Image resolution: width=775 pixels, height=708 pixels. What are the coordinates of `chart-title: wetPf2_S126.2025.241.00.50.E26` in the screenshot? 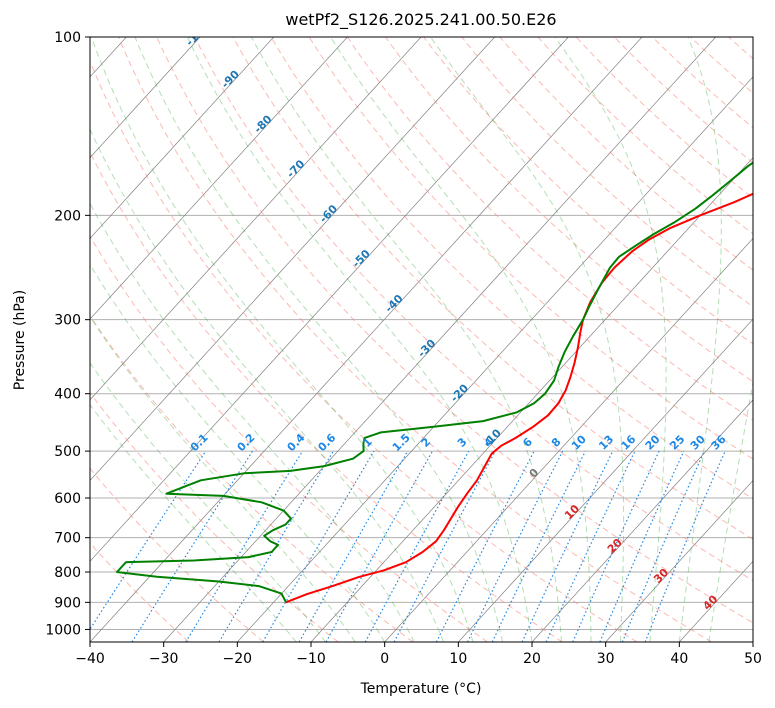 It's located at (420, 20).